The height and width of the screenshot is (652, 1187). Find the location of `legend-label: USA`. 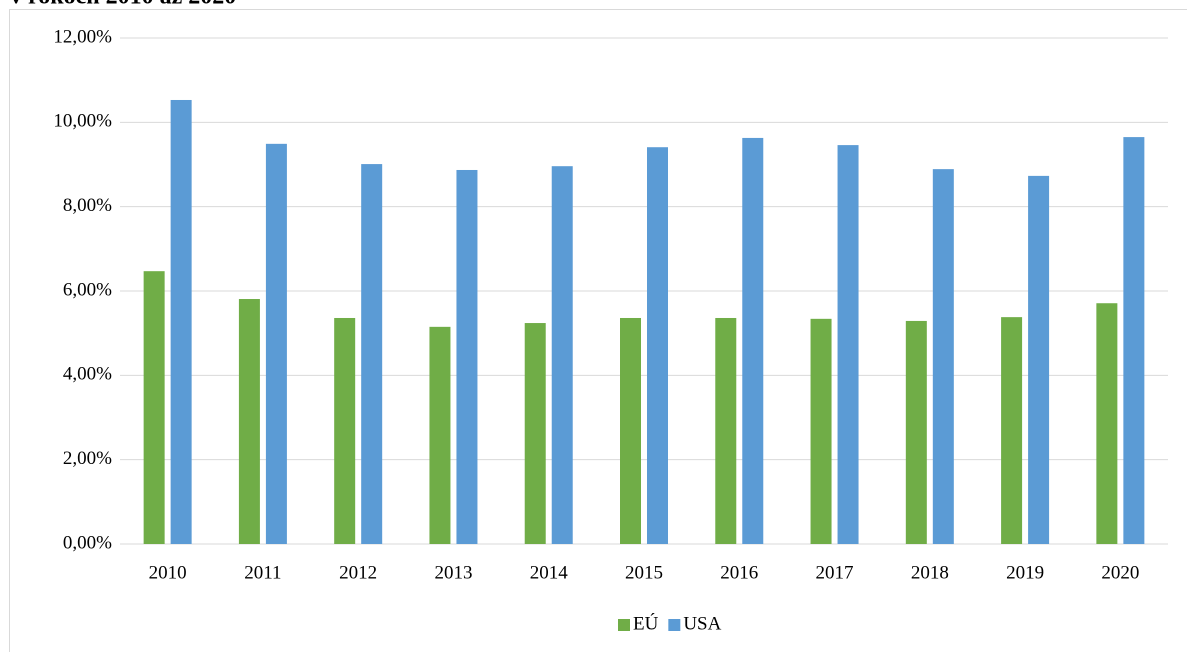

legend-label: USA is located at coordinates (702, 623).